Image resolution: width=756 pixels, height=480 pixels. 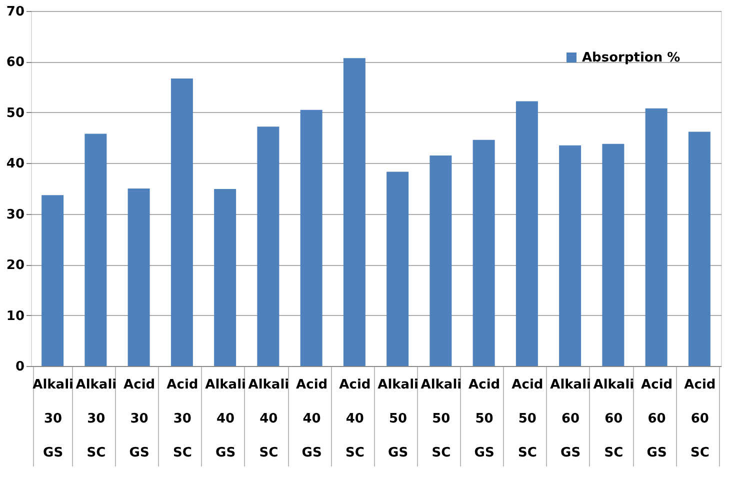 I want to click on category-label: Acid 30 GS, so click(x=140, y=419).